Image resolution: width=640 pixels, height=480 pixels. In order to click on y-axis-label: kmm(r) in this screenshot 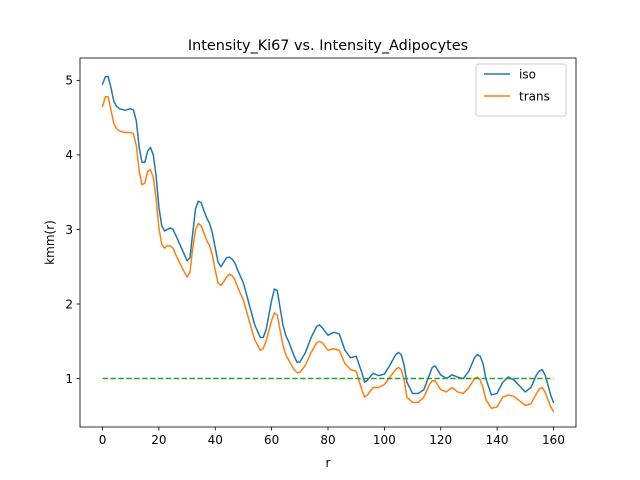, I will do `click(50, 242)`.